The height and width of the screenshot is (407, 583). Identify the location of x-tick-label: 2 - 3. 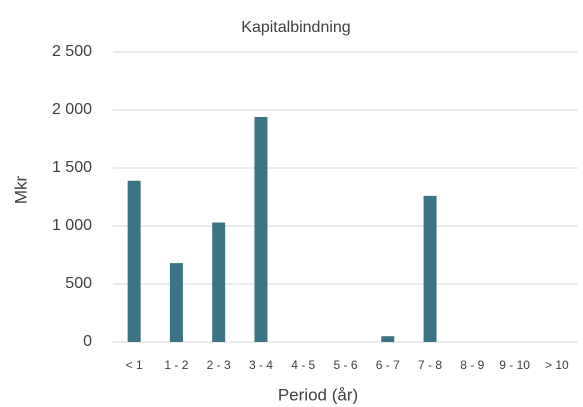
(219, 365).